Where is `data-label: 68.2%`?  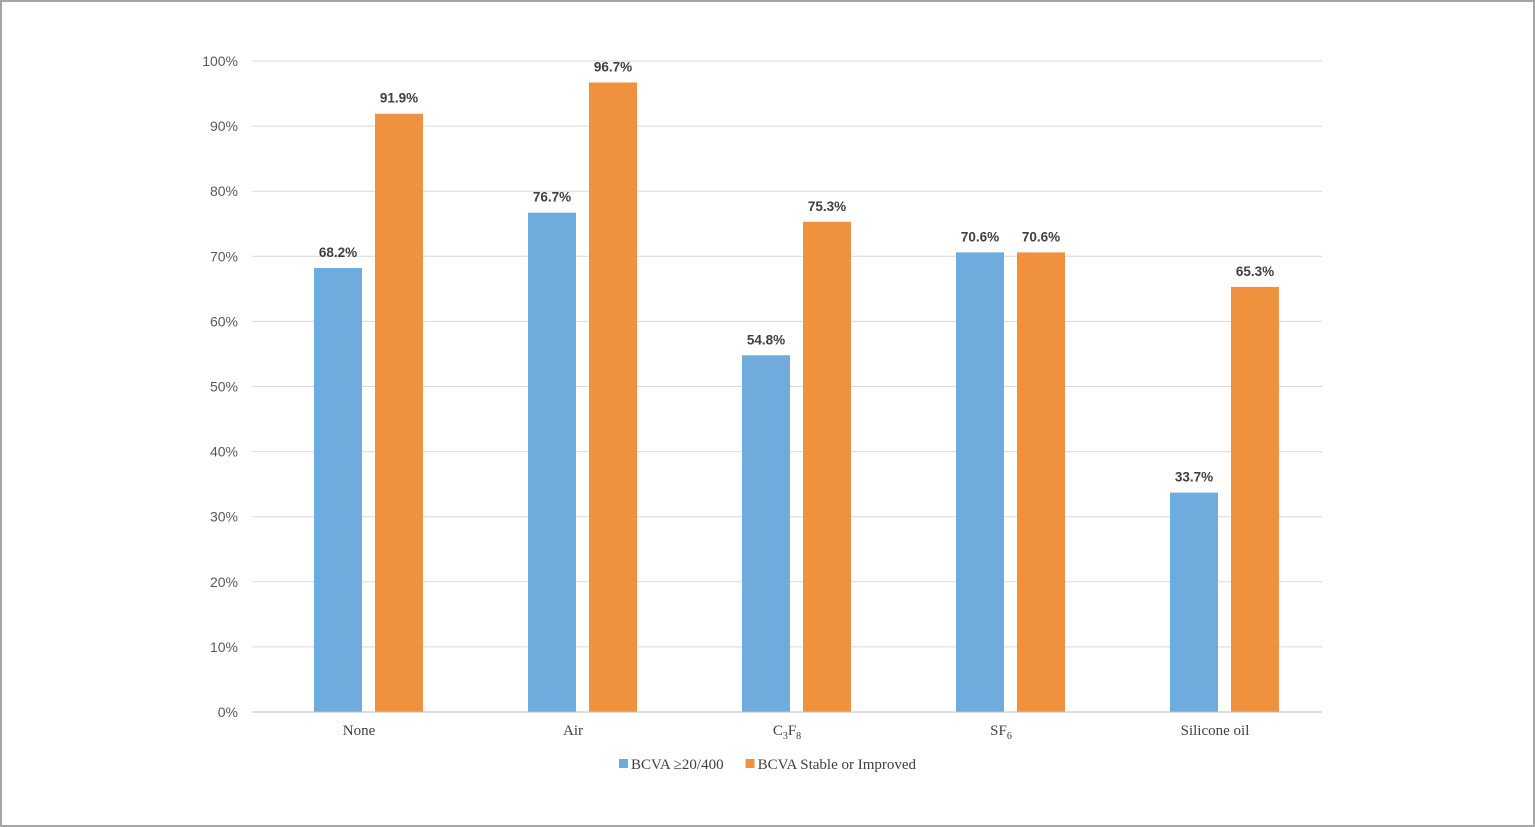
data-label: 68.2% is located at coordinates (338, 252).